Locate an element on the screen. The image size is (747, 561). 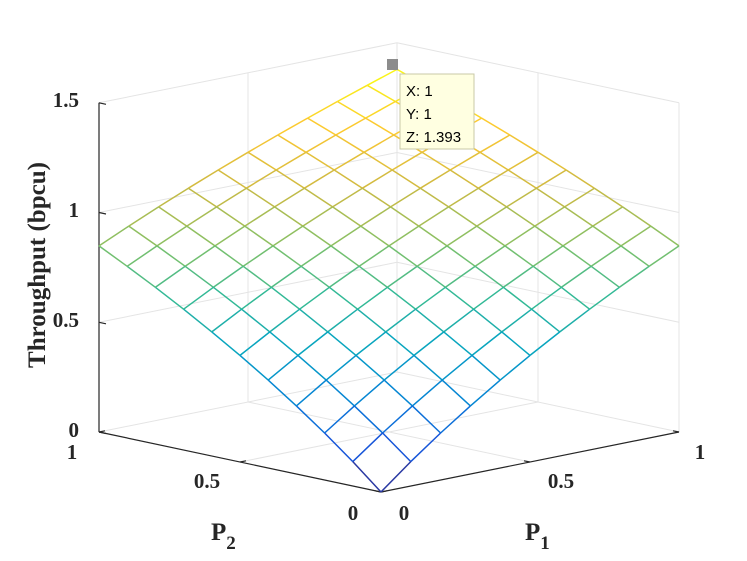
datatip-marker is located at coordinates (392, 64).